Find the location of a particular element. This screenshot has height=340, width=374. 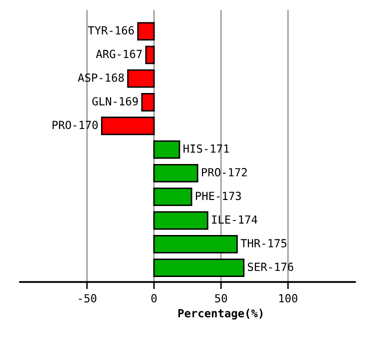

x-tick-label: -50 is located at coordinates (87, 298).